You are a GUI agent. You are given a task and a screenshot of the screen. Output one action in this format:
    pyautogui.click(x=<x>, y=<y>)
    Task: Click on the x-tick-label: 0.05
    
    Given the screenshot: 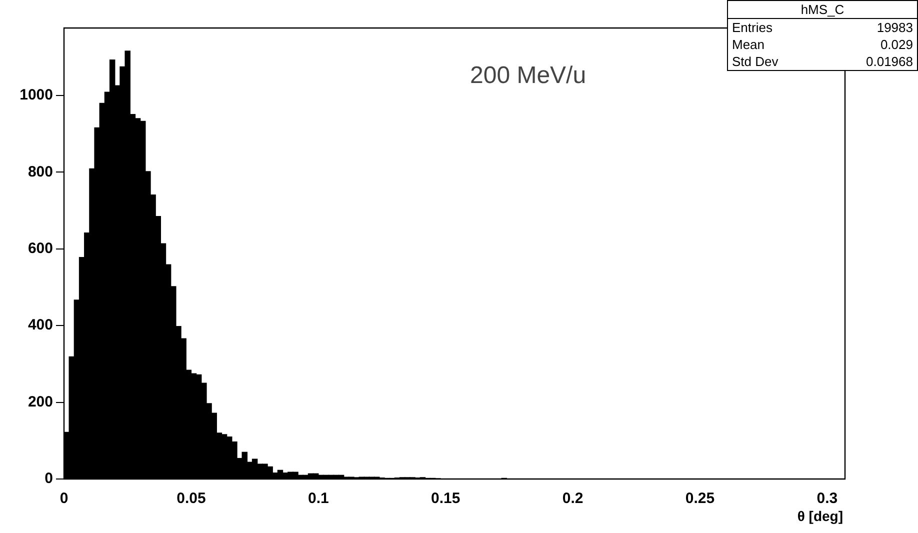 What is the action you would take?
    pyautogui.click(x=191, y=499)
    